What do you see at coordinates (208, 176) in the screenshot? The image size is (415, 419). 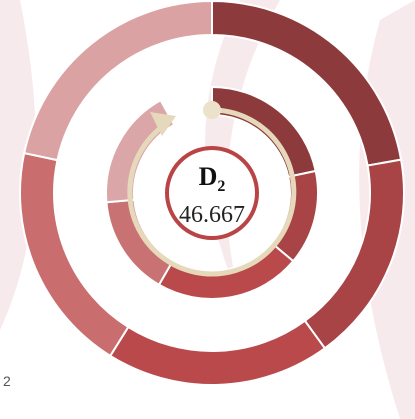 I see `center-label-main: D` at bounding box center [208, 176].